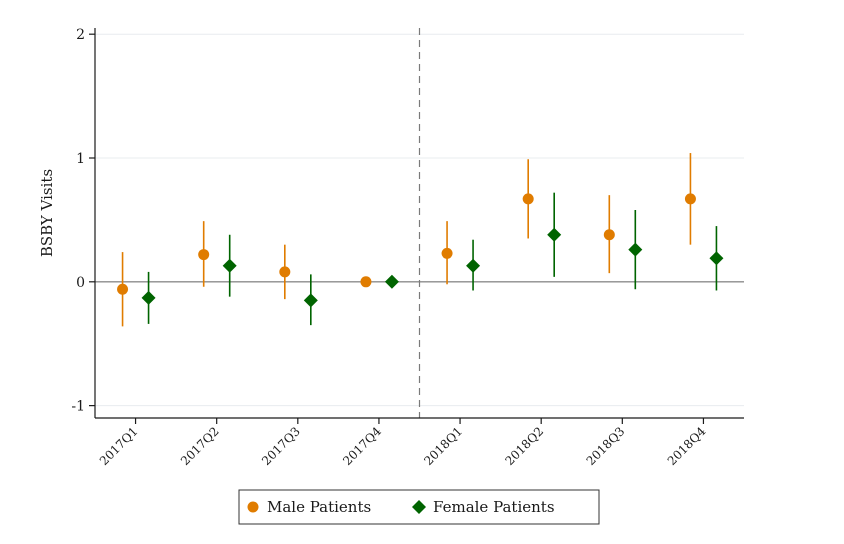 This screenshot has height=544, width=844. Describe the element at coordinates (119, 446) in the screenshot. I see `x-tick-label: 2017Q1` at that location.